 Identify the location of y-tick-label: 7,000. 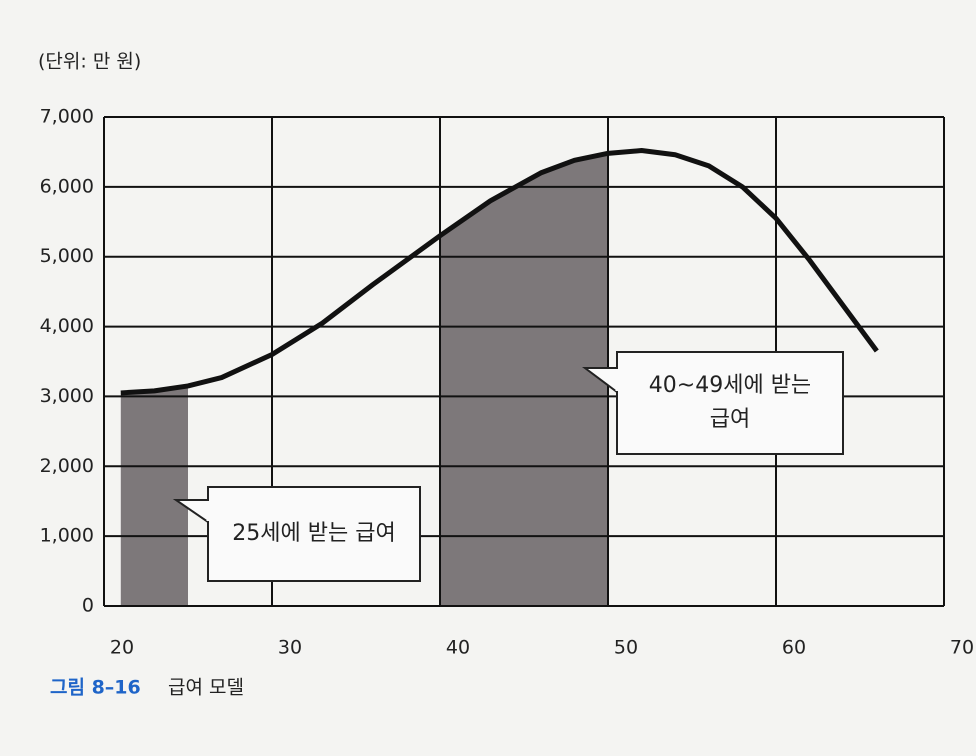
(67, 117).